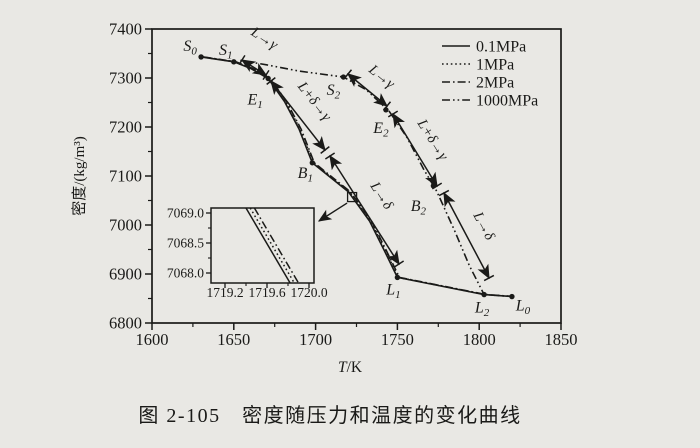  What do you see at coordinates (226, 52) in the screenshot?
I see `point-label-S1: S1` at bounding box center [226, 52].